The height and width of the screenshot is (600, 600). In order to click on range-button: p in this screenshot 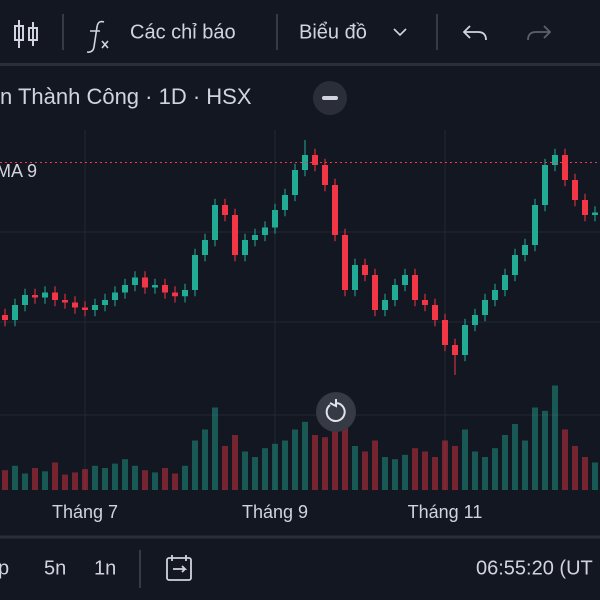, I will do `click(4, 568)`.